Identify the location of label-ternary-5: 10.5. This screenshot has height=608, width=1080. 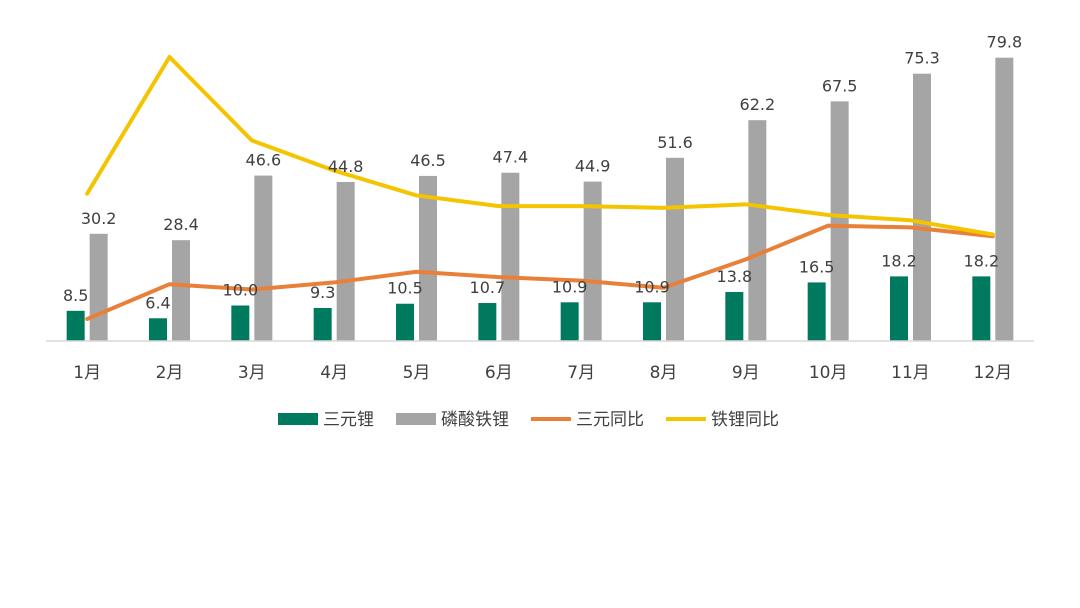
(405, 288).